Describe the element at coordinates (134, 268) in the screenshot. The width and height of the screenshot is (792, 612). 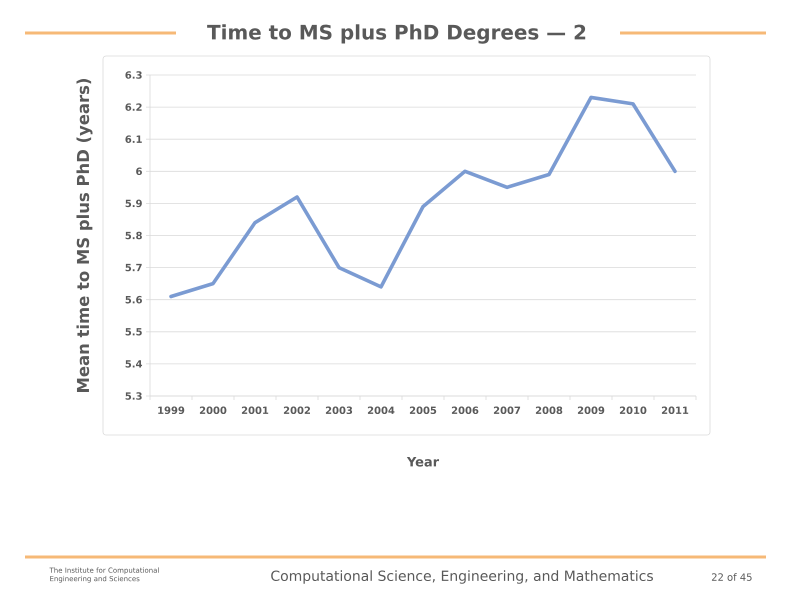
I see `y-tick-label: 5.7` at that location.